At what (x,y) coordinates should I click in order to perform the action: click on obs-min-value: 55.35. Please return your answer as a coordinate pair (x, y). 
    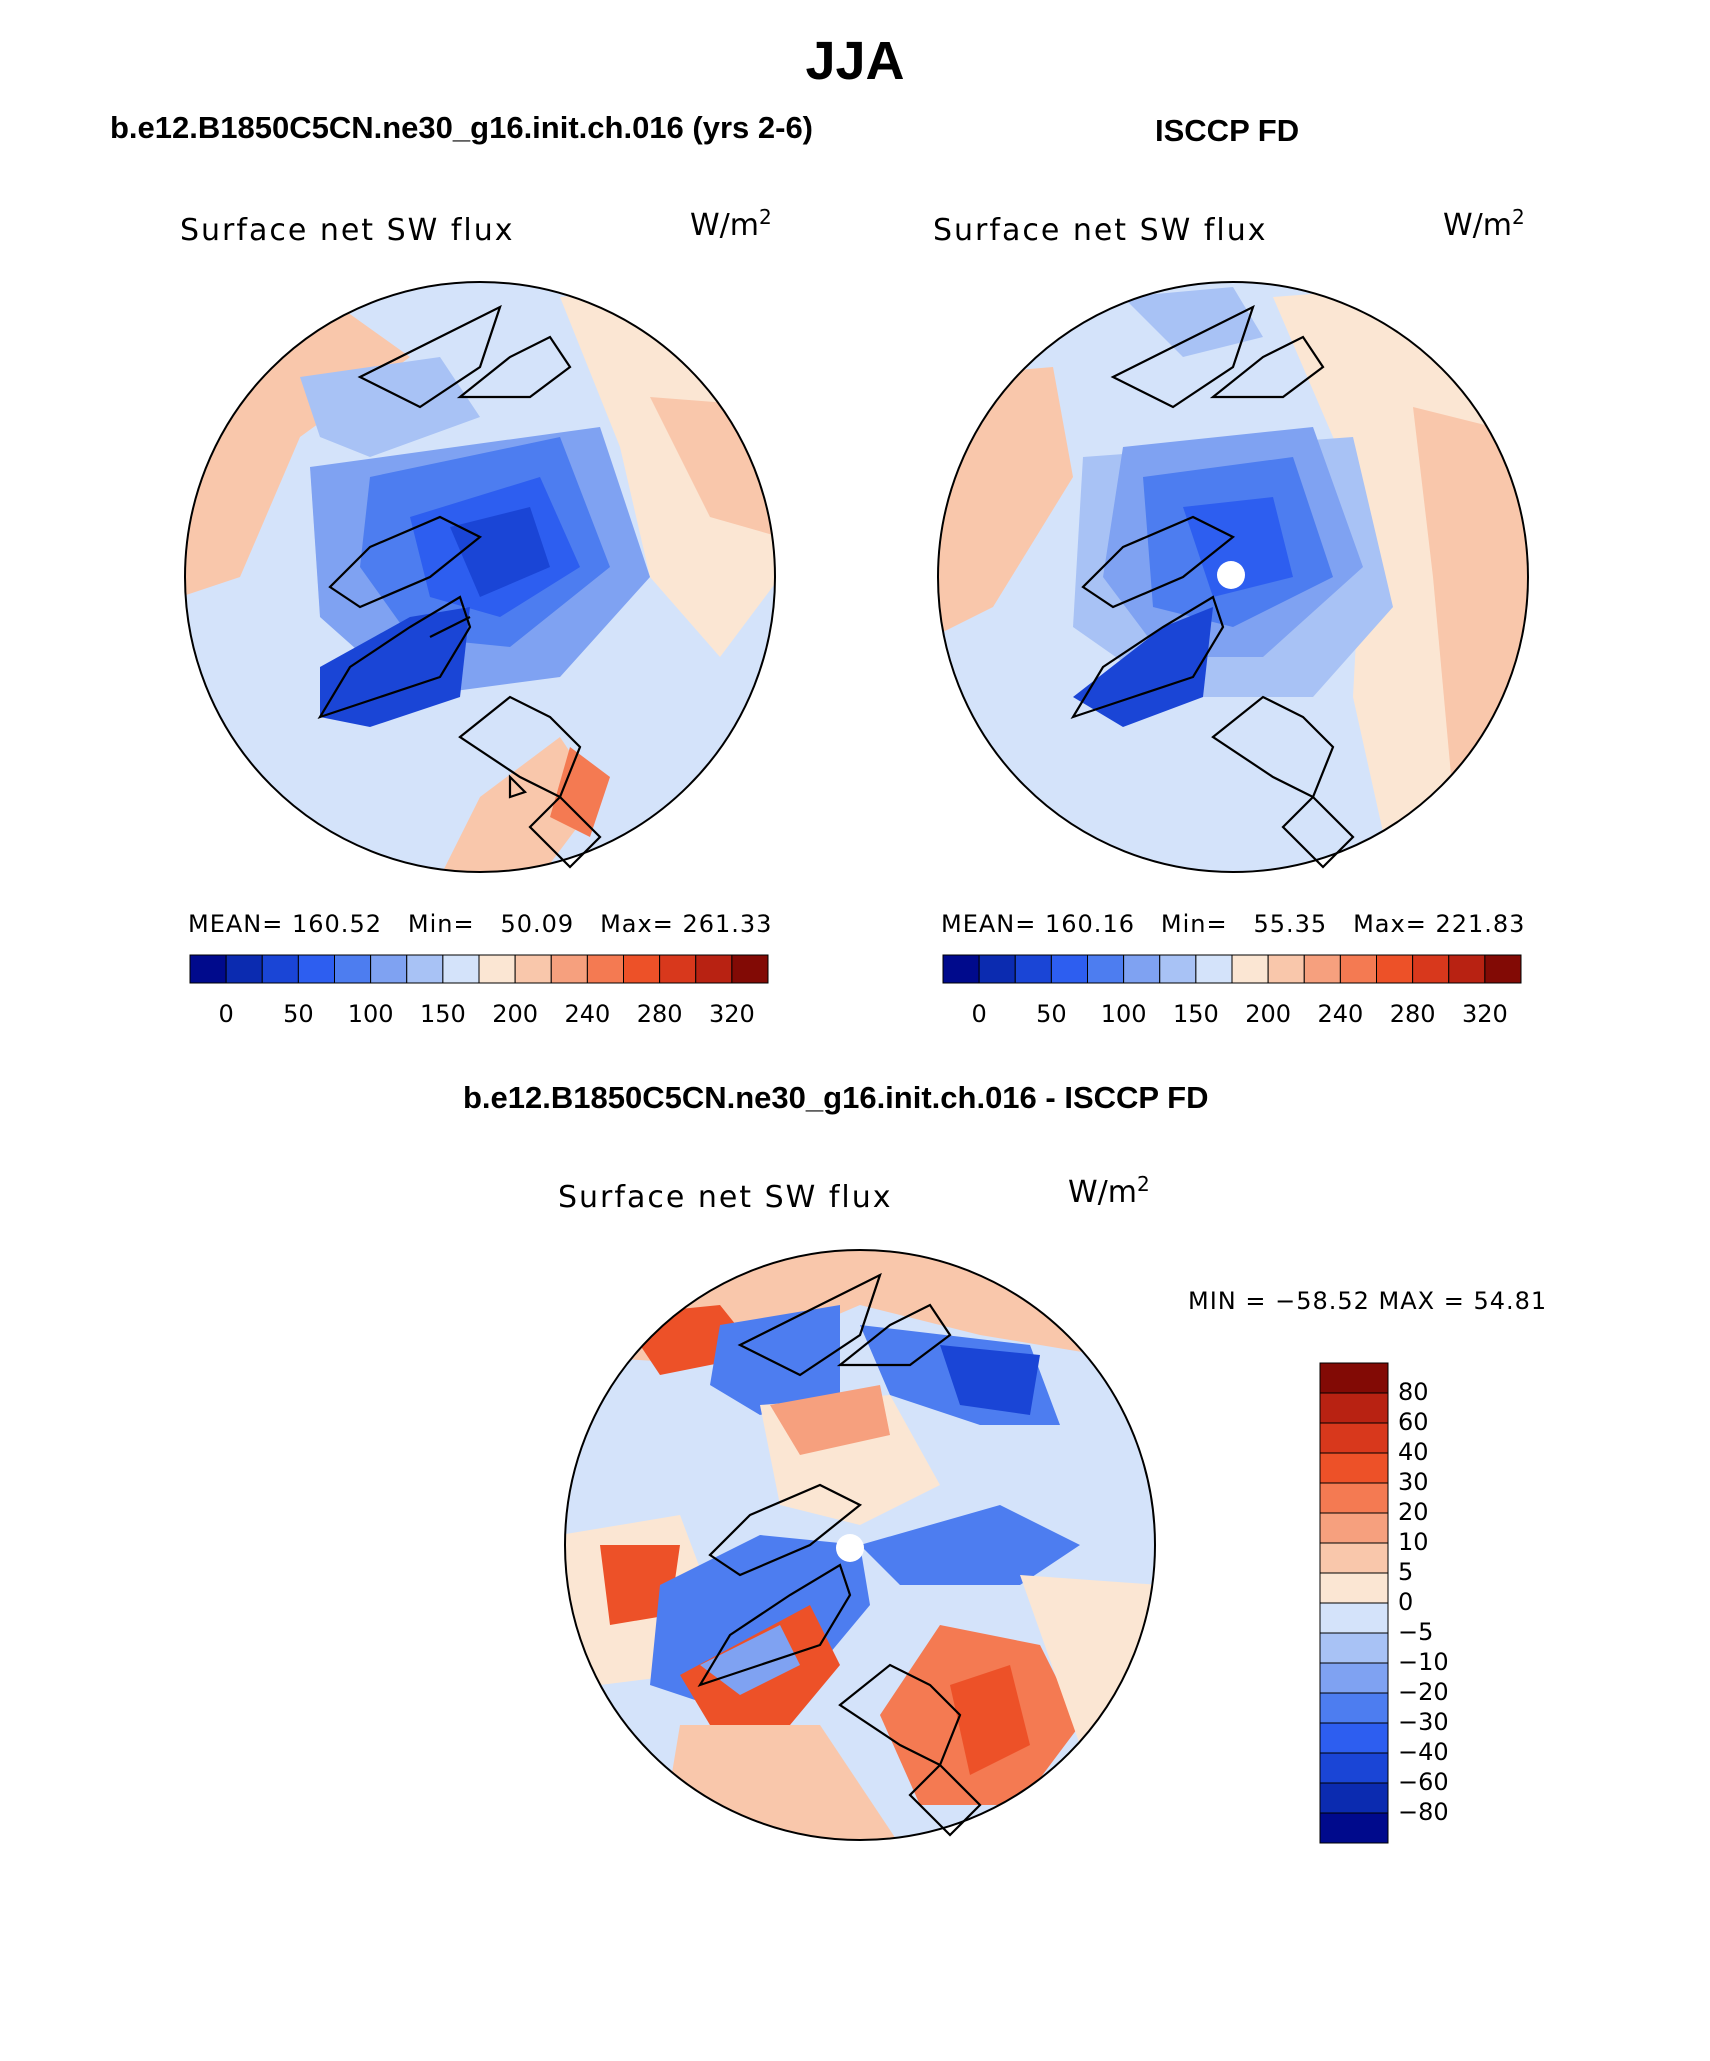
    Looking at the image, I should click on (1290, 924).